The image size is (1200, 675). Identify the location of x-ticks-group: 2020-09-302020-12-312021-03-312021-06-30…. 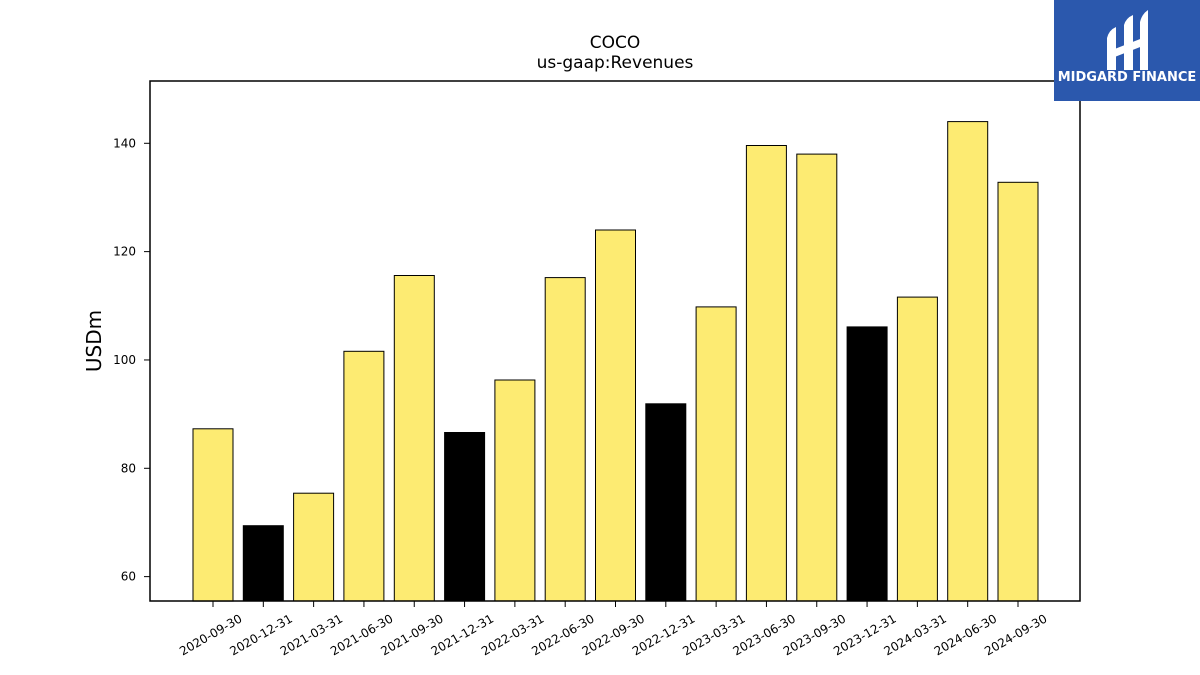
(613, 629).